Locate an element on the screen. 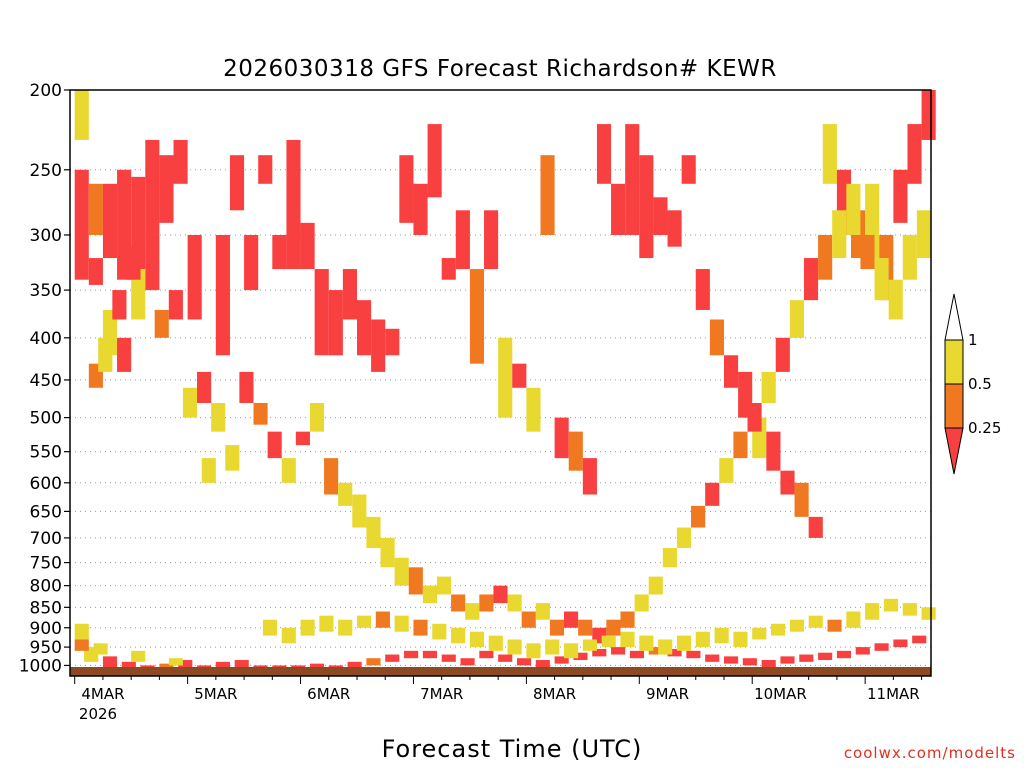 The image size is (1024, 768). y-tick-label: 500 is located at coordinates (46, 419).